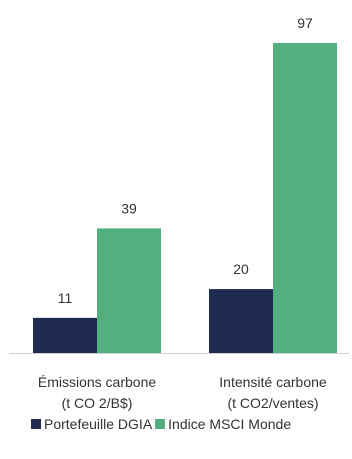 This screenshot has width=352, height=459. Describe the element at coordinates (305, 198) in the screenshot. I see `bar-msci-intensite` at that location.